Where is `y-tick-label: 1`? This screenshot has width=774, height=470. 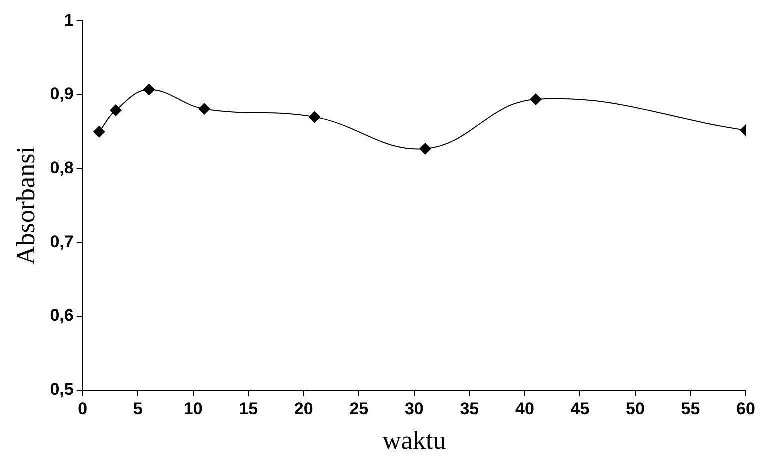
y-tick-label: 1 is located at coordinates (69, 20).